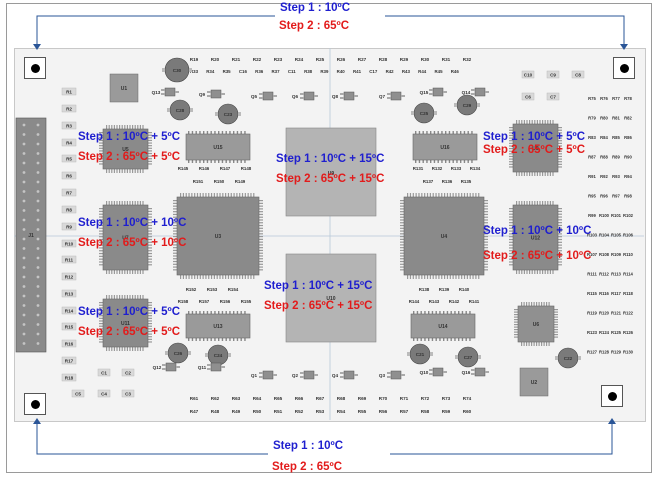 The width and height of the screenshot is (659, 478). What do you see at coordinates (69, 378) in the screenshot?
I see `resistor-label: R18` at bounding box center [69, 378].